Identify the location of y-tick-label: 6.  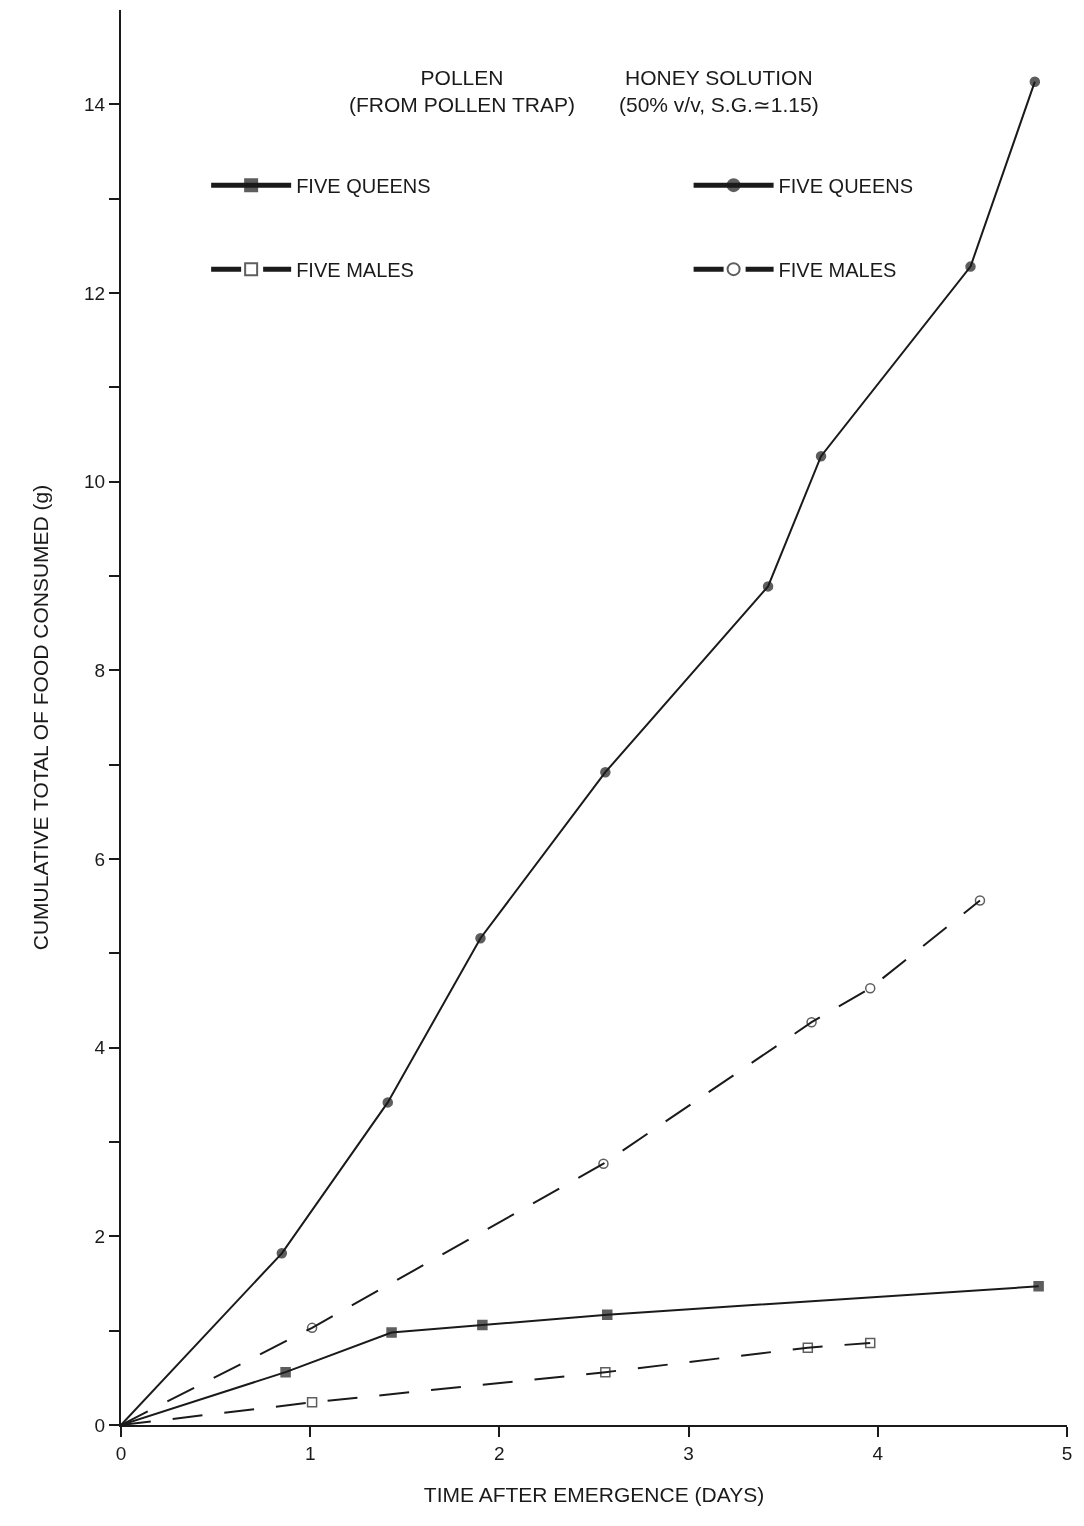
(100, 859).